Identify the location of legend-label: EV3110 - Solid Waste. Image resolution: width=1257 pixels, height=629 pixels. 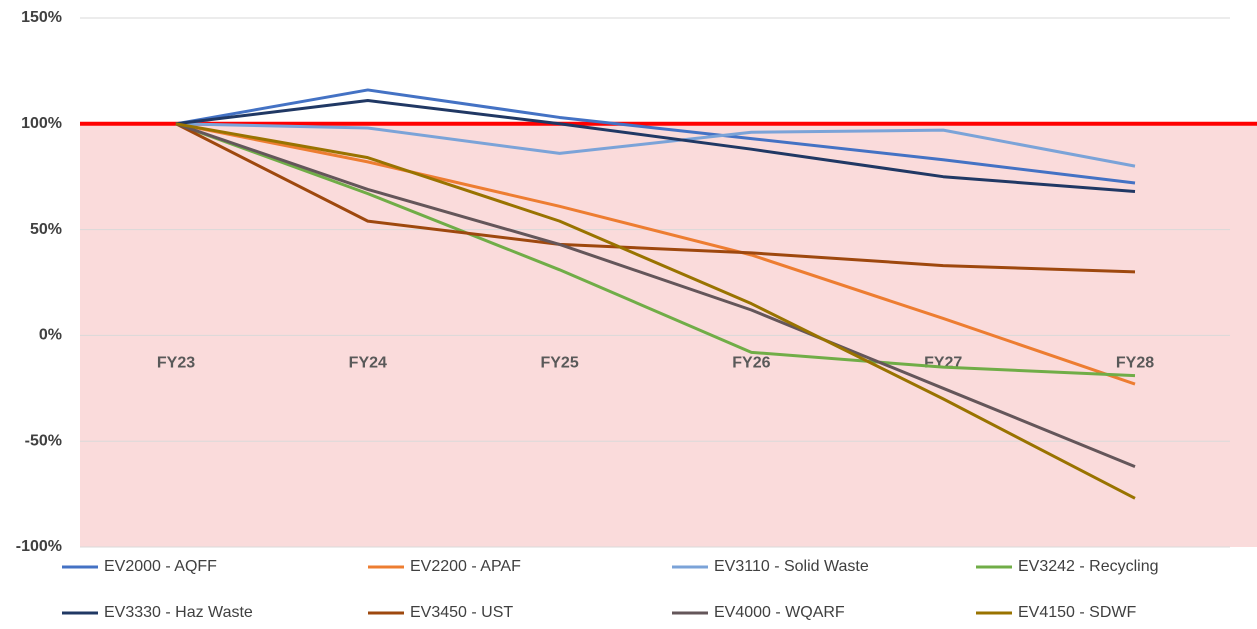
(791, 566).